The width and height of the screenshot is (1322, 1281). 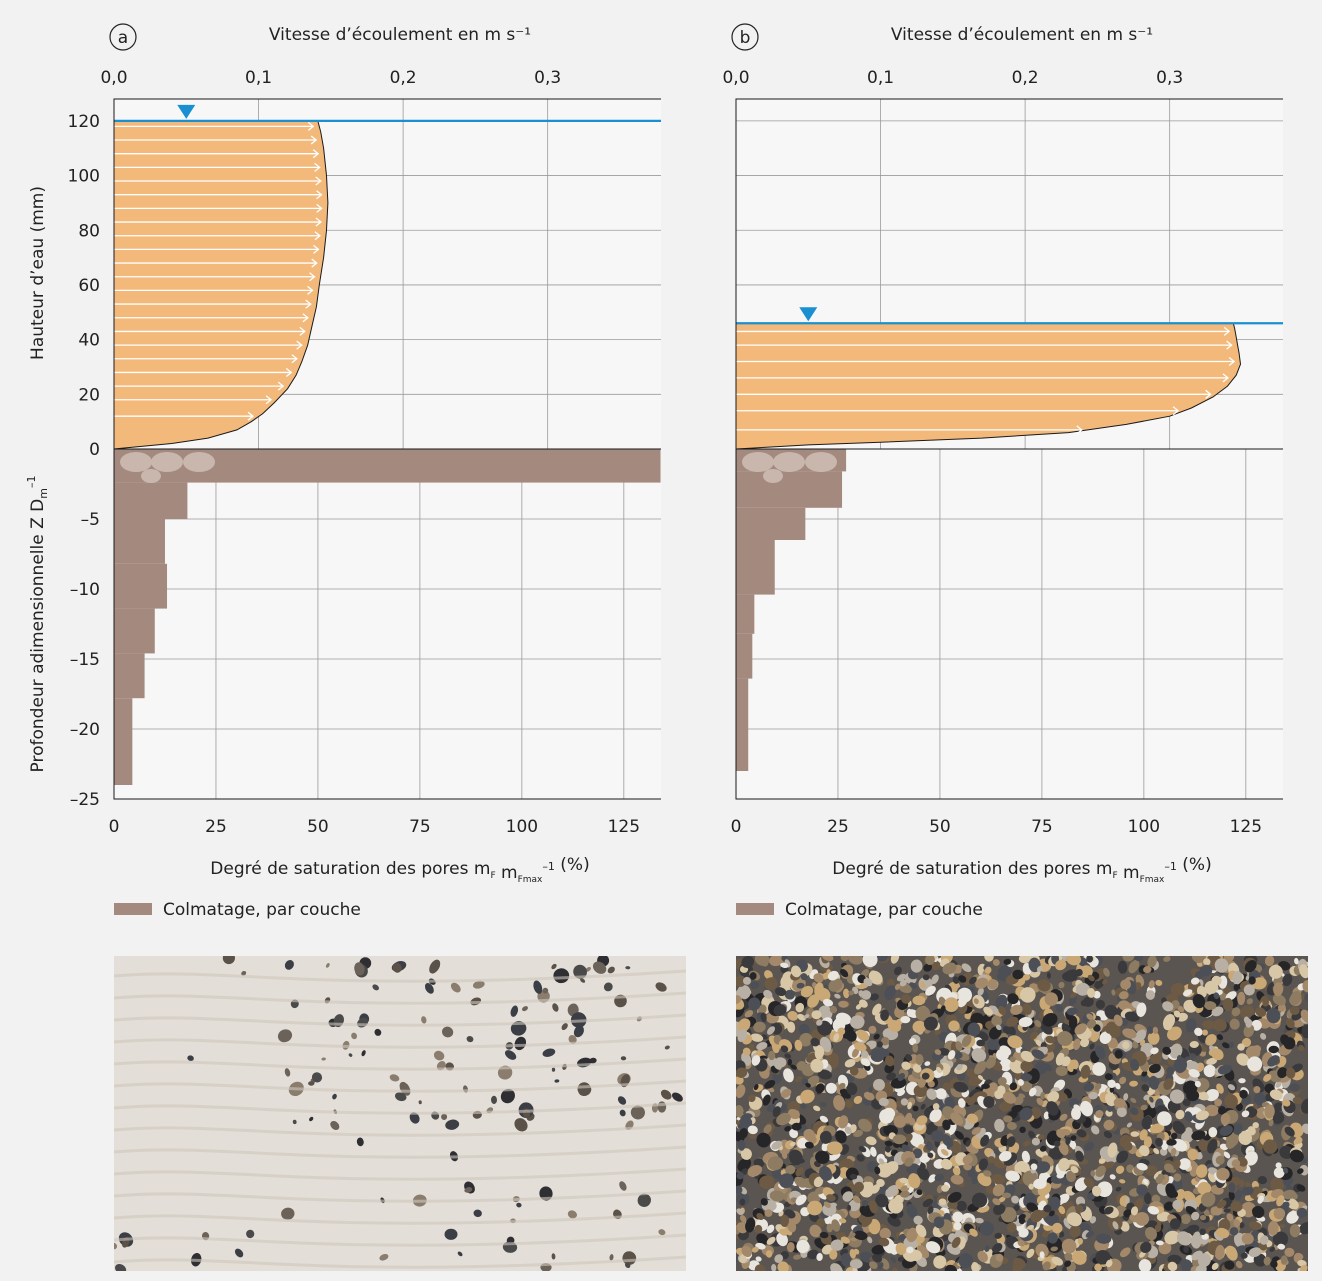 I want to click on velocity-arrows, so click(x=218, y=271).